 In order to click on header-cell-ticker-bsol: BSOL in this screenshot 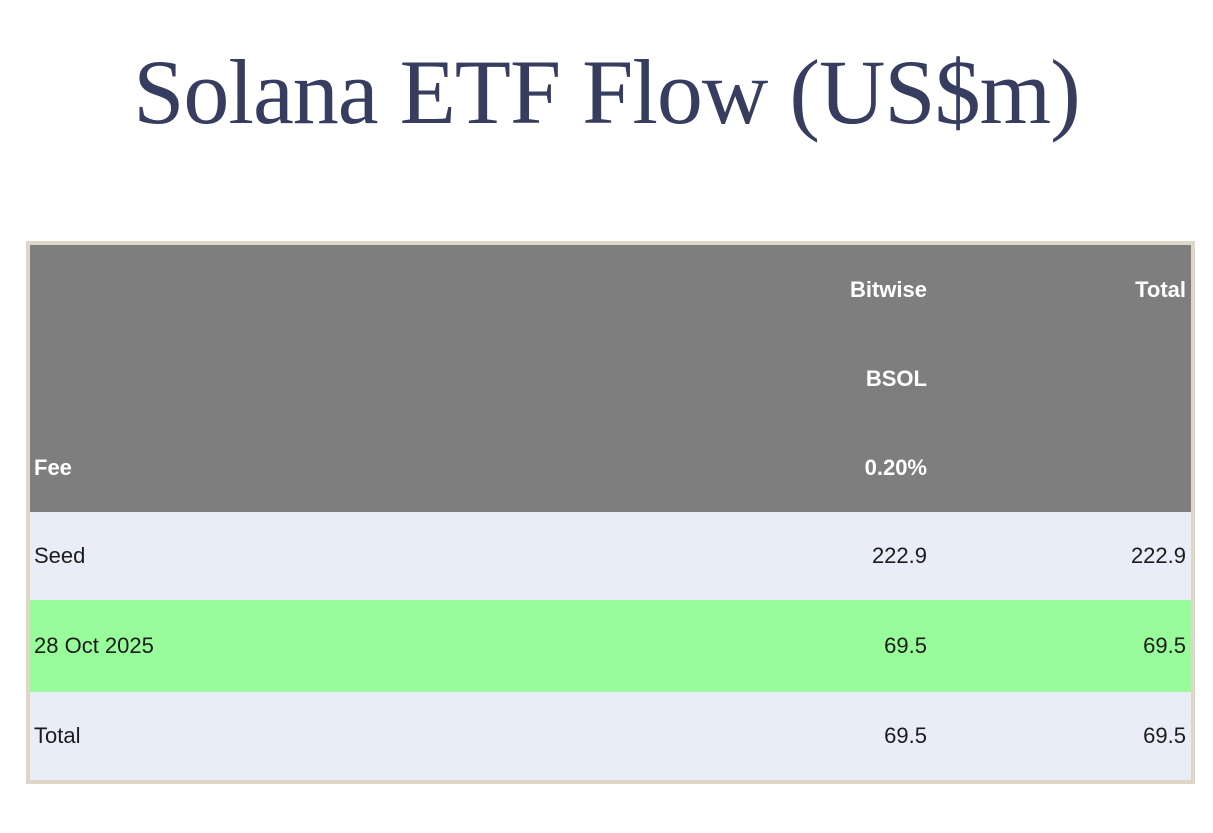, I will do `click(896, 378)`.